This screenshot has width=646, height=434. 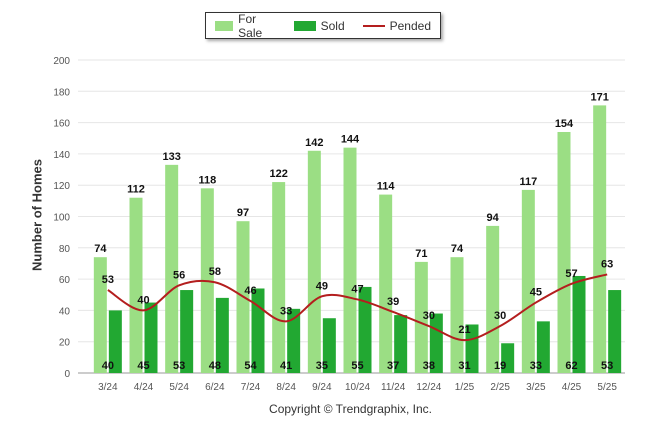 What do you see at coordinates (143, 300) in the screenshot?
I see `data-label-pended: 40` at bounding box center [143, 300].